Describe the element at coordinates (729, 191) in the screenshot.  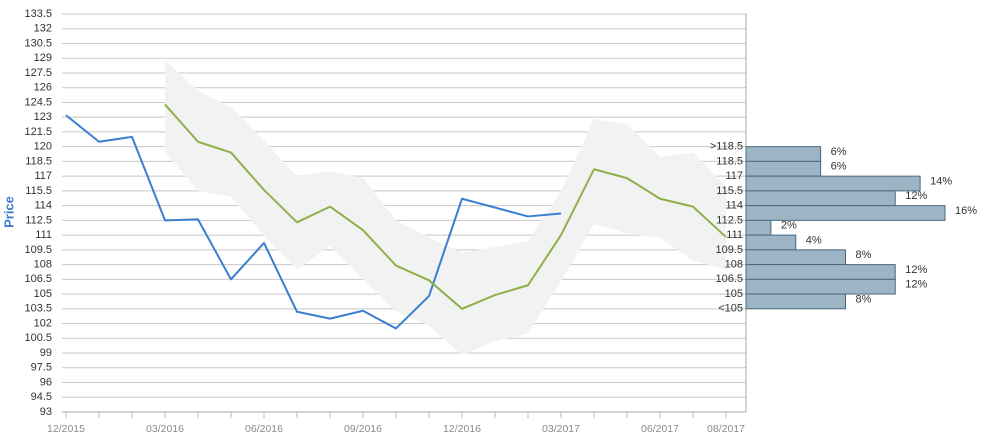
I see `bin-edge-label: 115.5` at that location.